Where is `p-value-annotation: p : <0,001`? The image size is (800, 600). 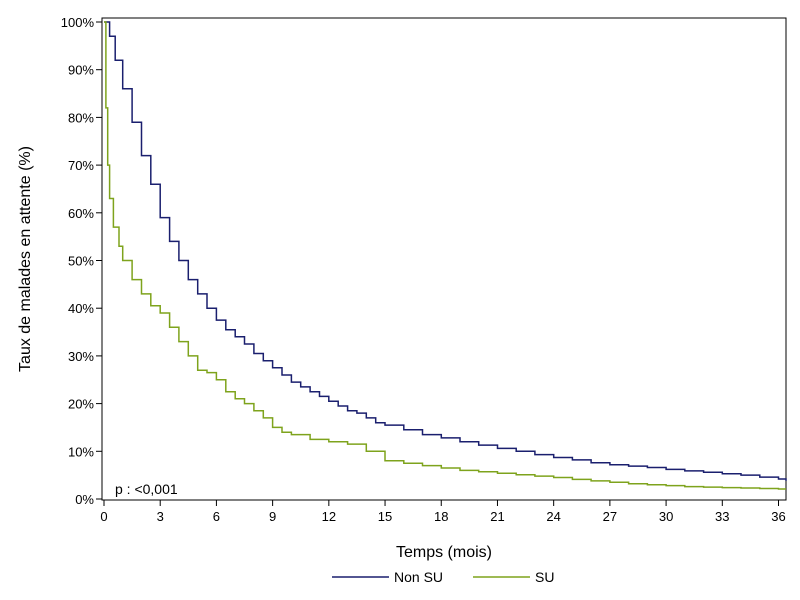 p-value-annotation: p : <0,001 is located at coordinates (146, 489).